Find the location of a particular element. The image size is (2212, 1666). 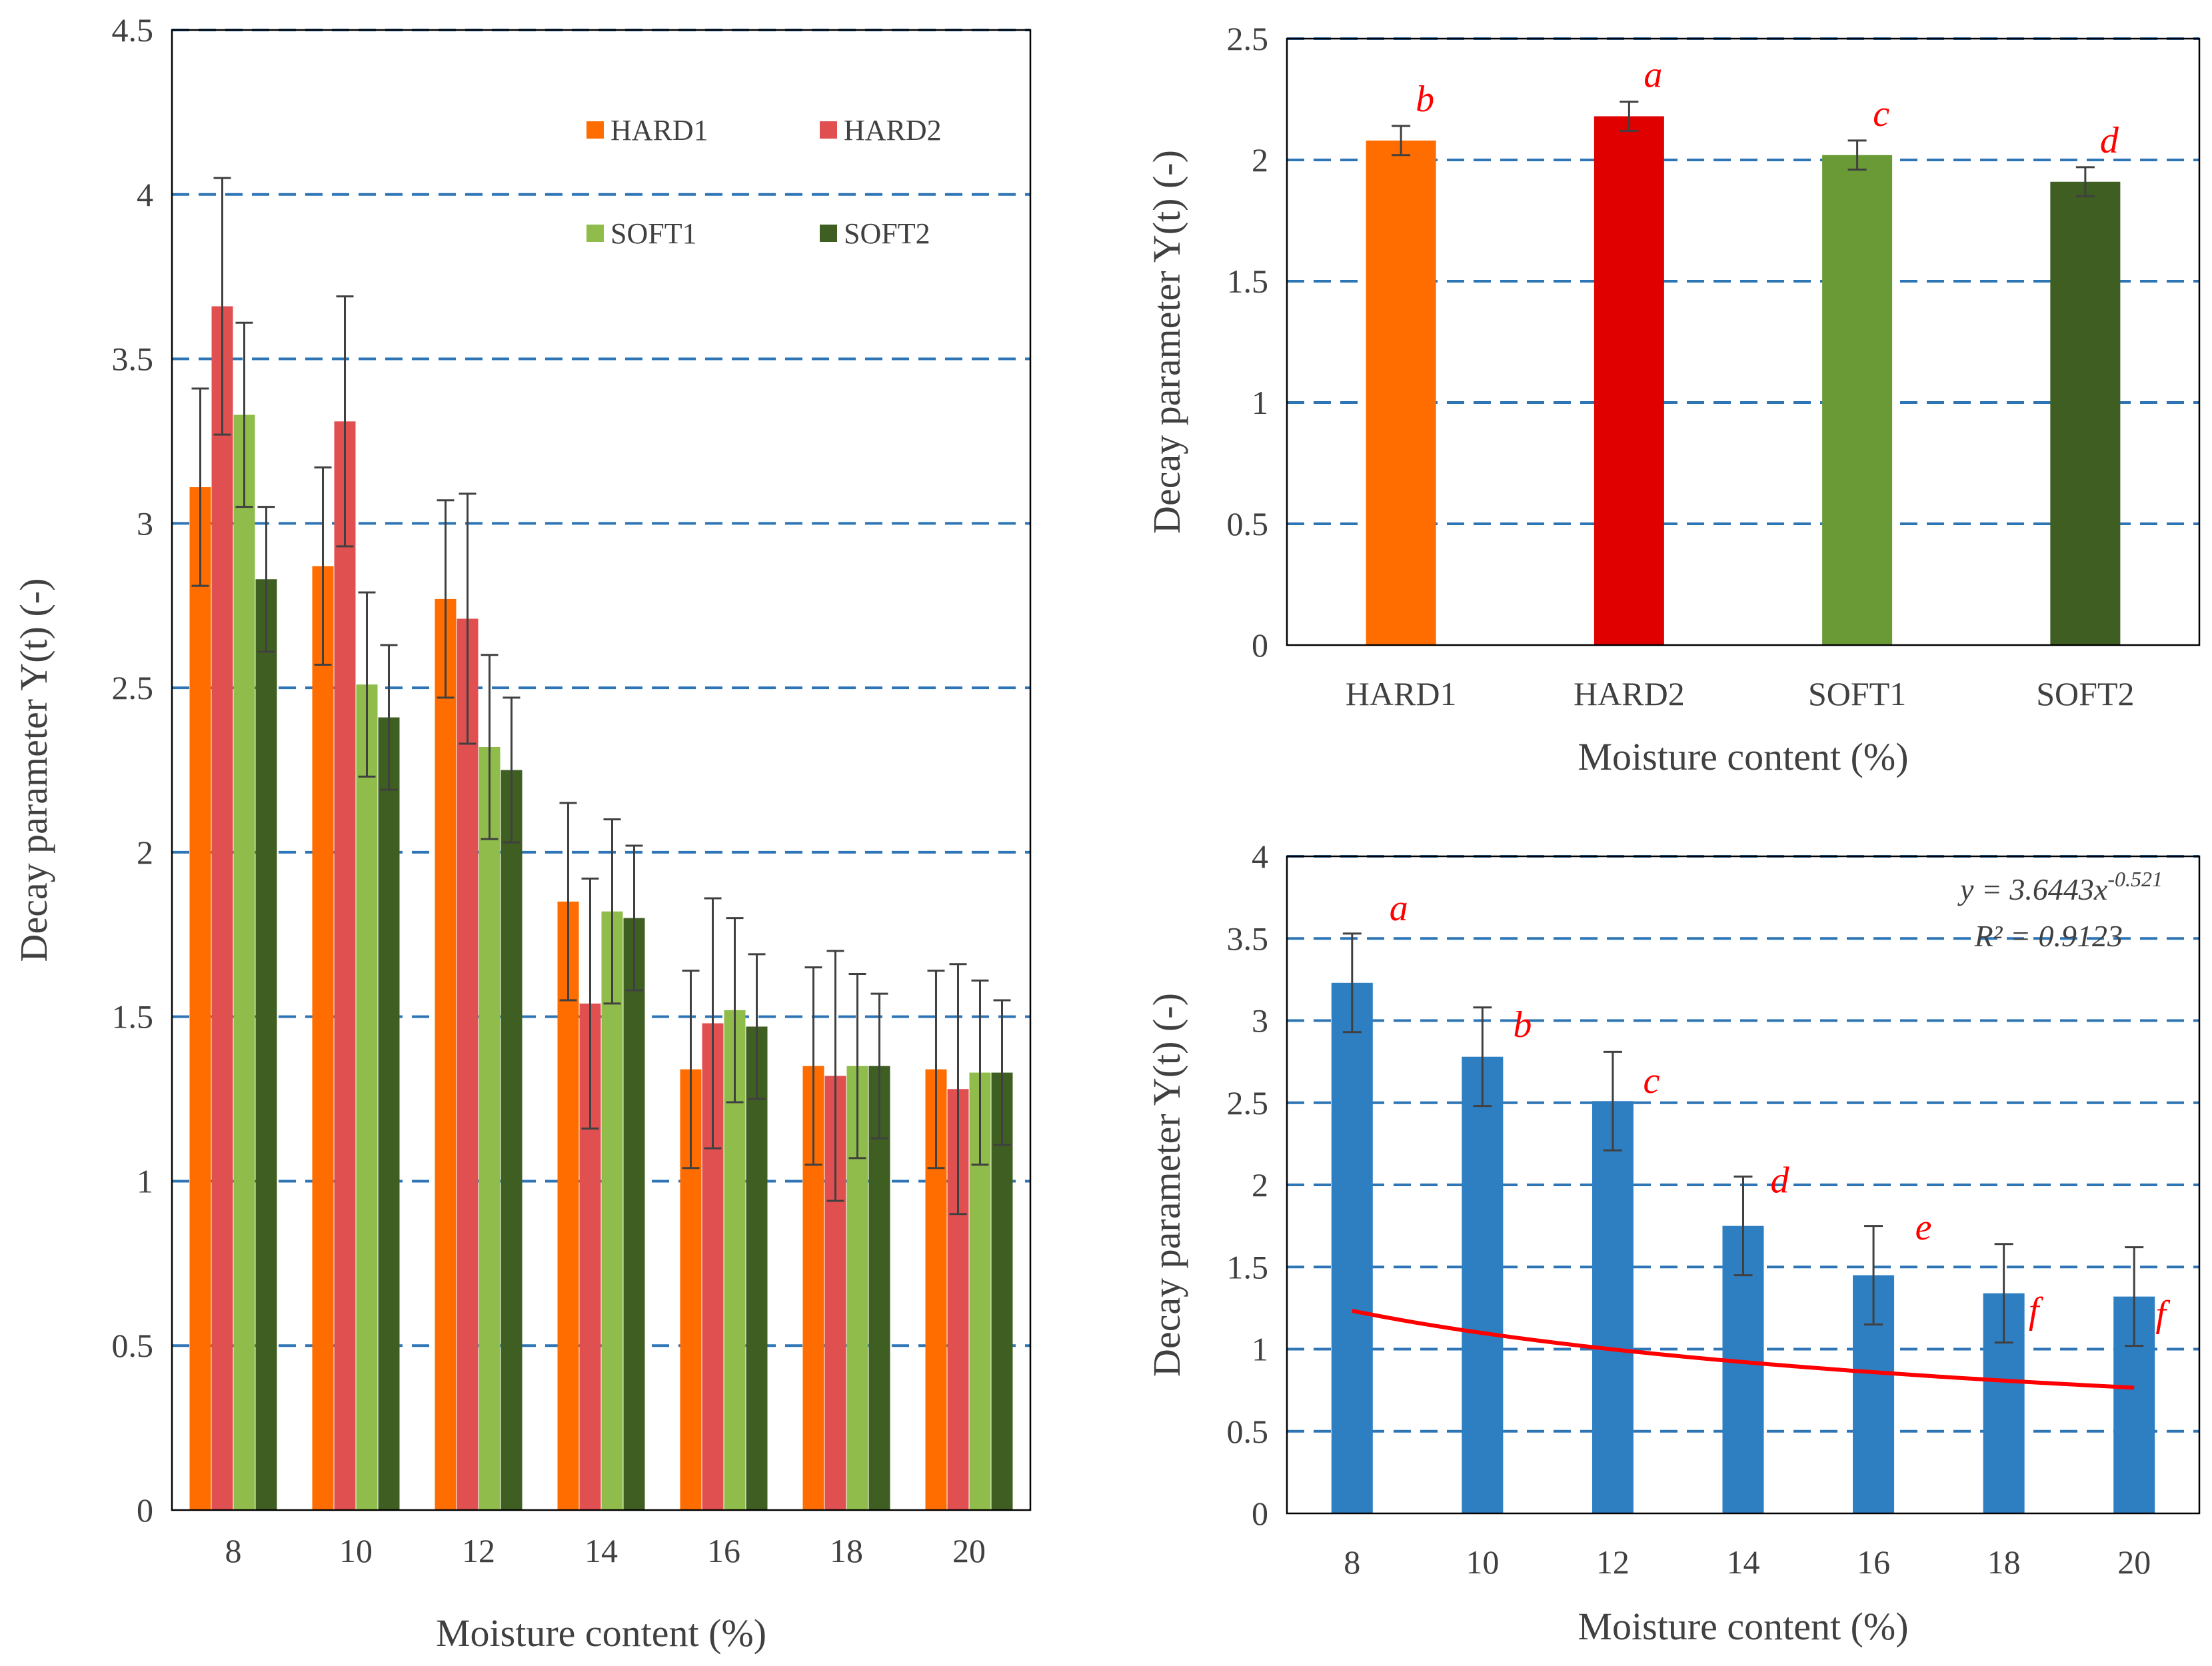

chart2-letter-soft1: c is located at coordinates (1881, 114).